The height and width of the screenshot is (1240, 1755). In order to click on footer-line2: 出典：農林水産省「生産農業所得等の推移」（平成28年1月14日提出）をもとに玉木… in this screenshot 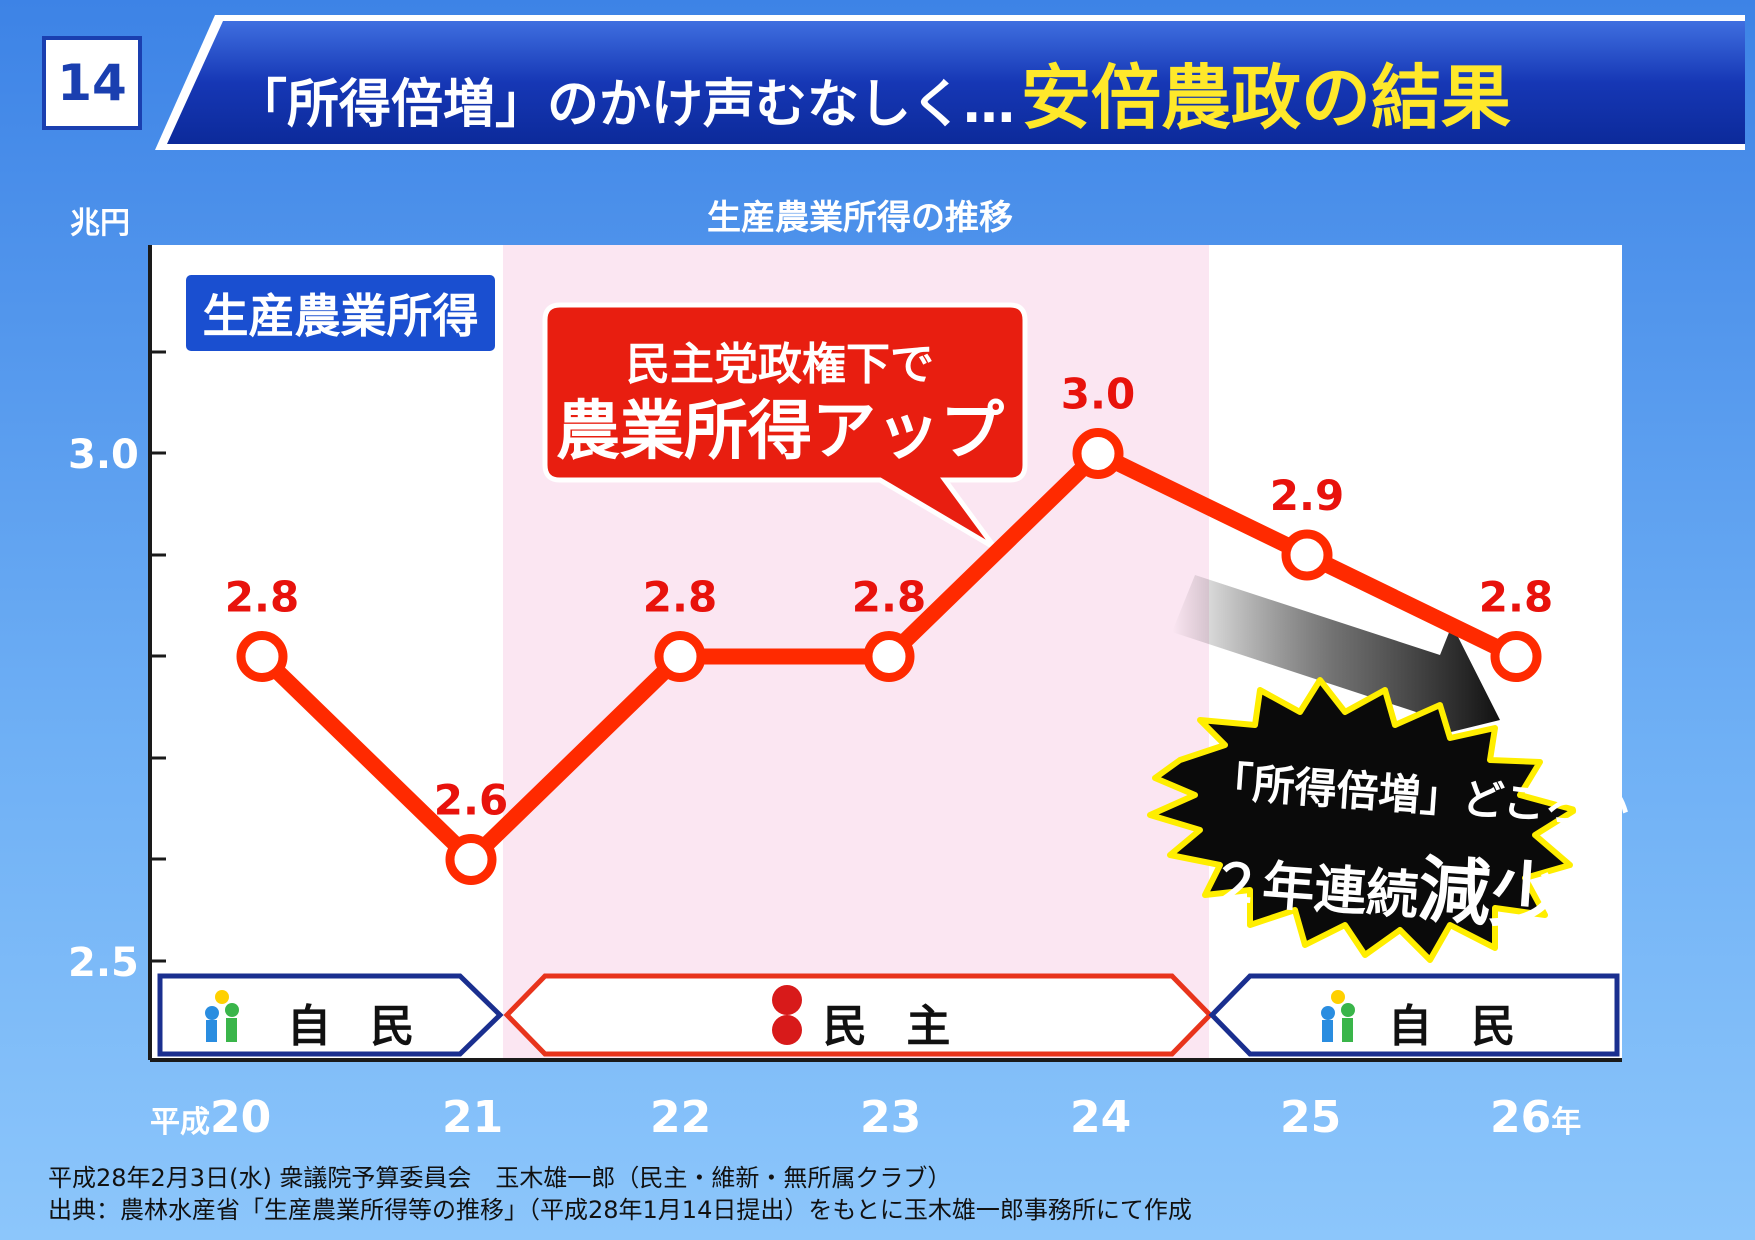, I will do `click(620, 1210)`.